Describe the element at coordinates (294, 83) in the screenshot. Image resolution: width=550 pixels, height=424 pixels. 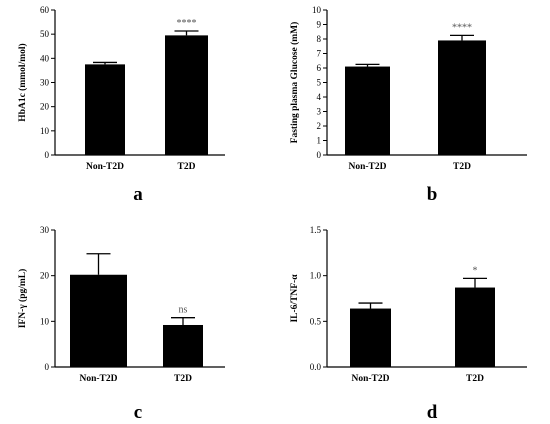
I see `y-axis-label: Fasting plasma Glucose (mM)` at that location.